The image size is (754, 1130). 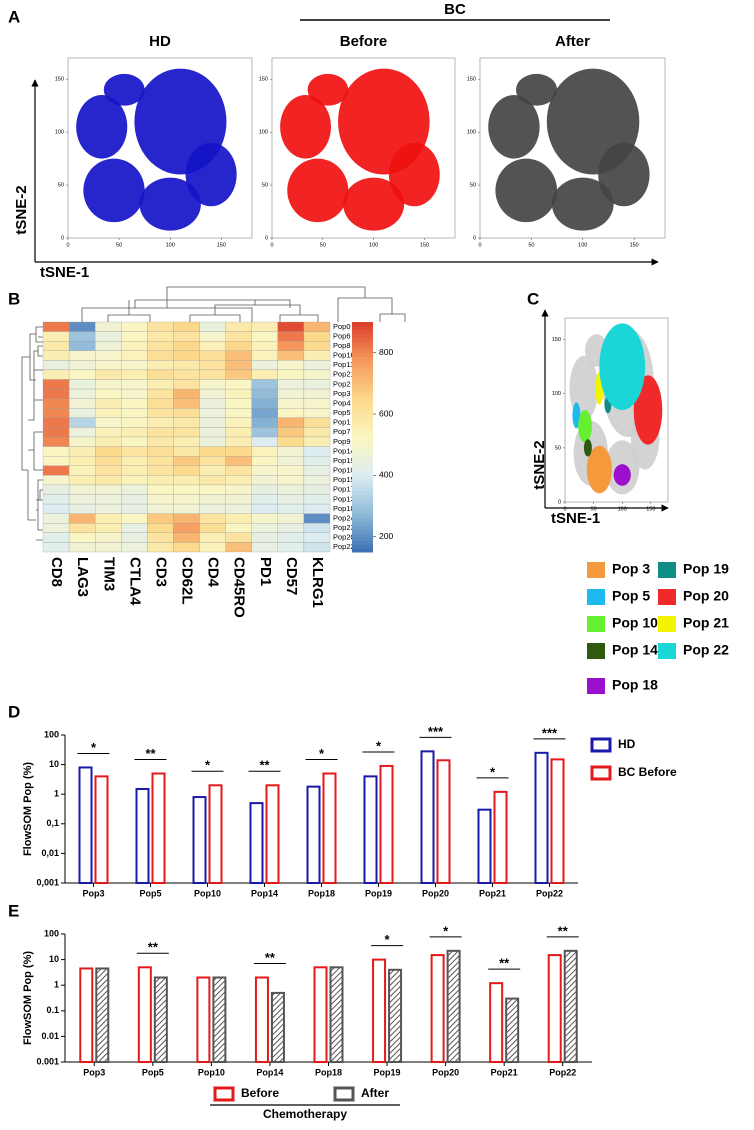 I want to click on group-label: BC, so click(x=455, y=9).